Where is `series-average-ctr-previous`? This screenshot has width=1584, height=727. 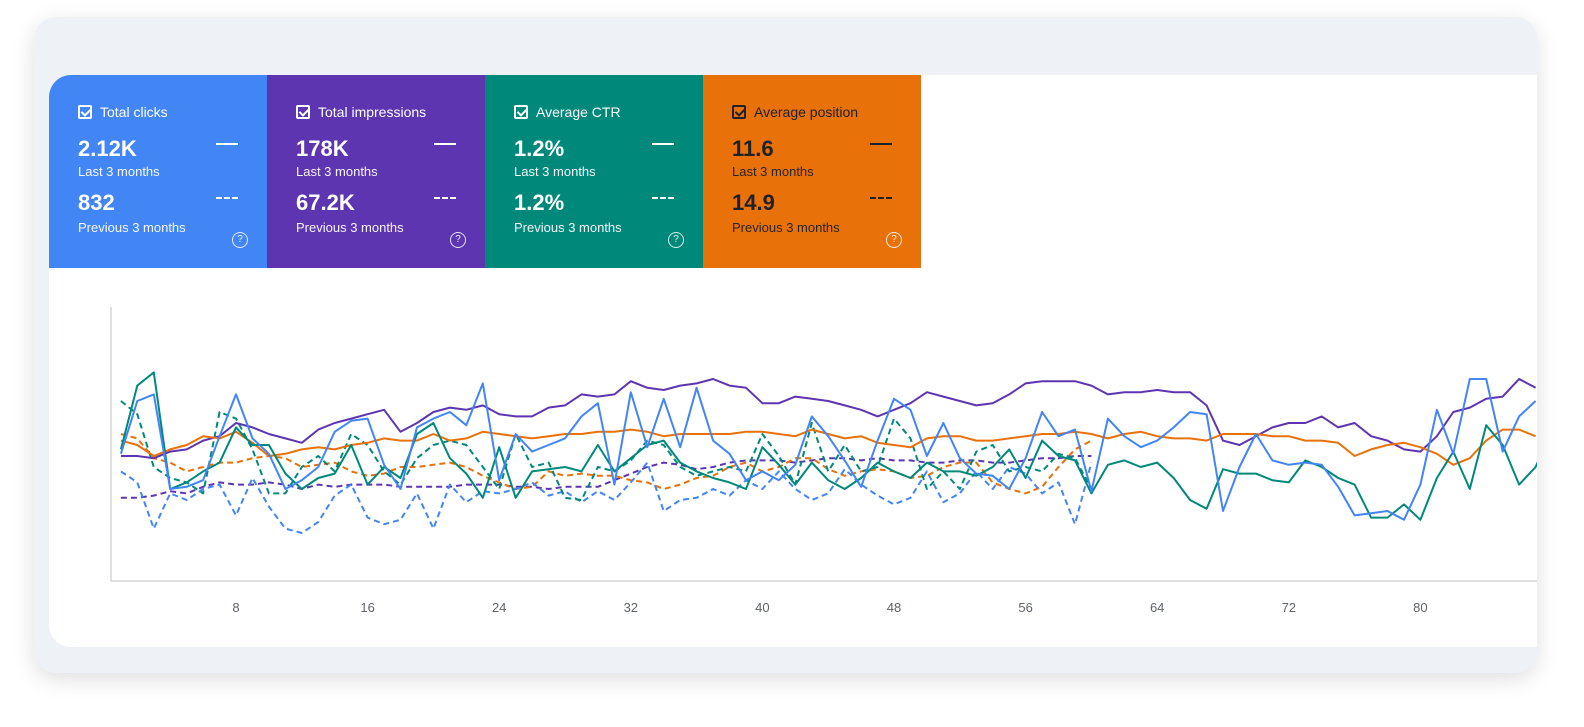
series-average-ctr-previous is located at coordinates (606, 450).